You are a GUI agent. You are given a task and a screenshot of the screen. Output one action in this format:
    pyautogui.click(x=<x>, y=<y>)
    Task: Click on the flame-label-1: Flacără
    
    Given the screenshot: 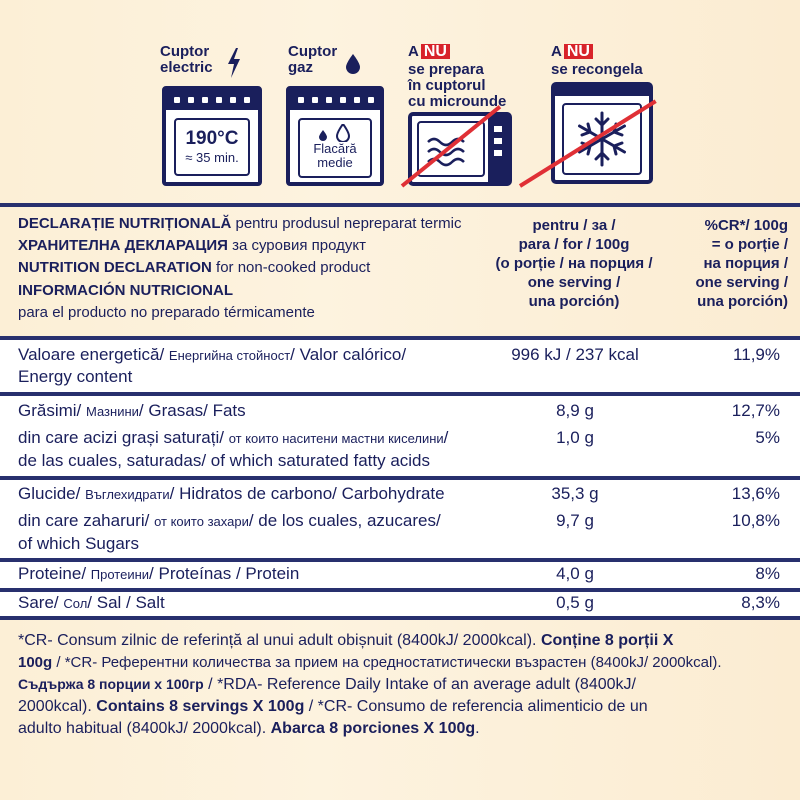 What is the action you would take?
    pyautogui.click(x=335, y=148)
    